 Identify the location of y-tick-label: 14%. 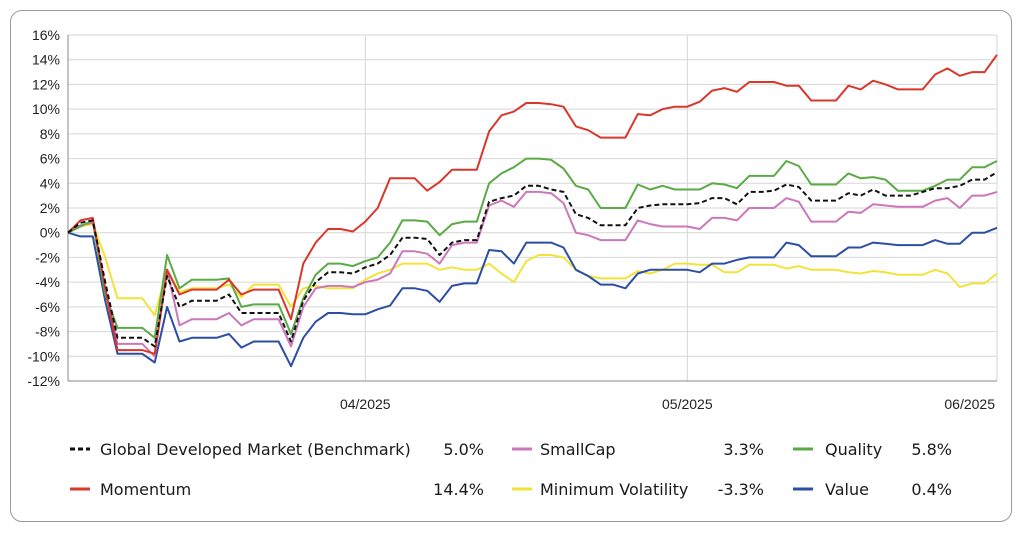
(46, 60).